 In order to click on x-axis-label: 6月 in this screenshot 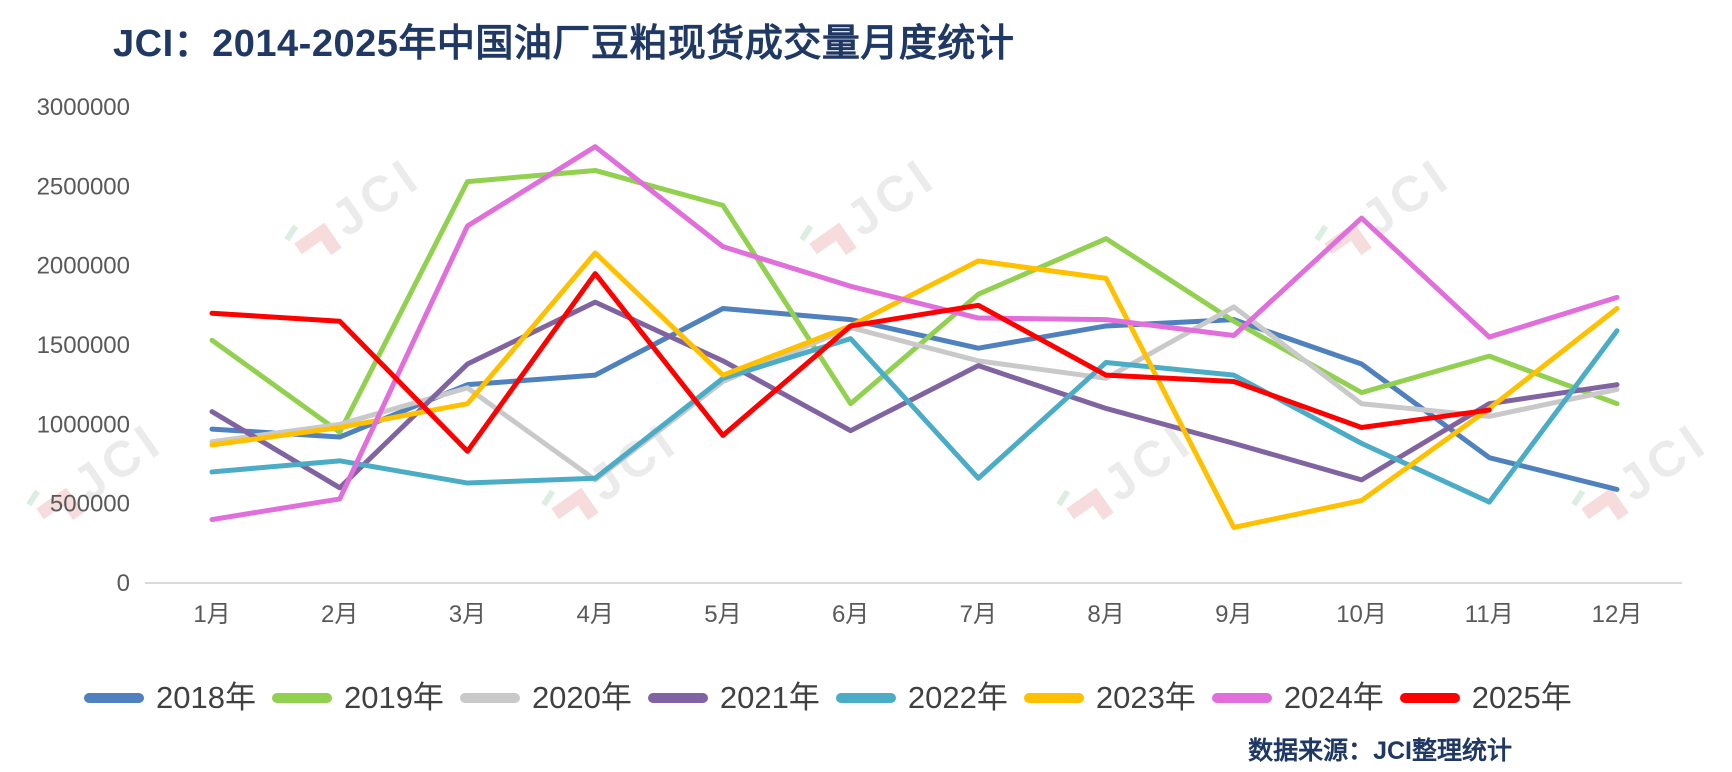, I will do `click(850, 614)`.